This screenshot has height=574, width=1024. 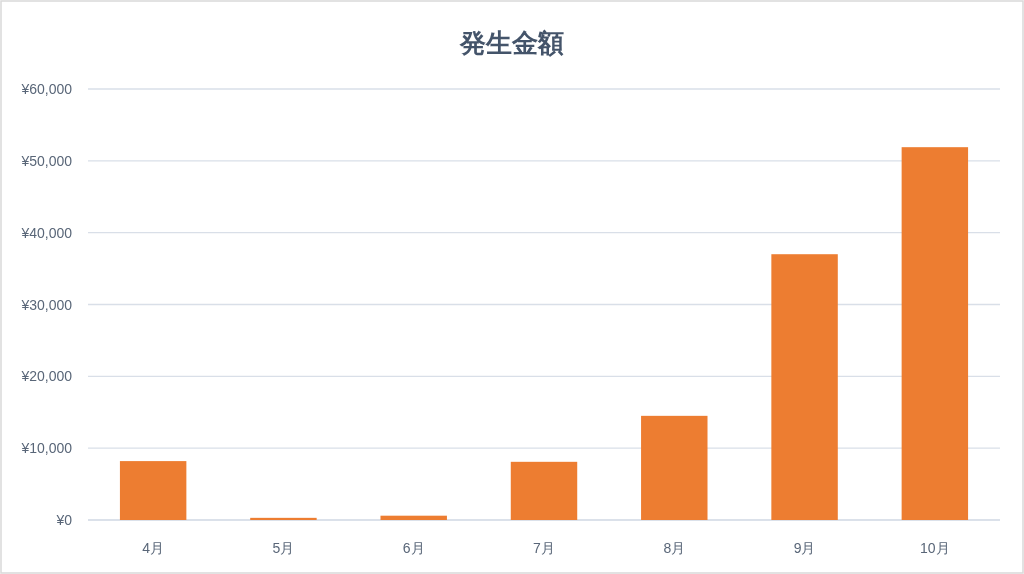 What do you see at coordinates (64, 520) in the screenshot?
I see `y-tick-label: ¥0` at bounding box center [64, 520].